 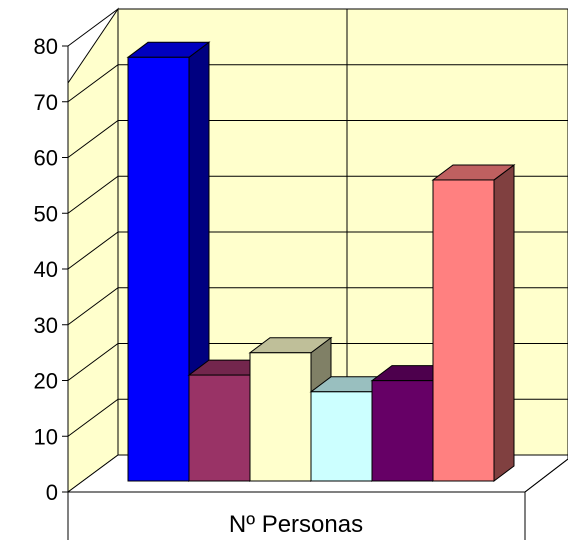 I want to click on floor-edge, so click(x=546, y=475).